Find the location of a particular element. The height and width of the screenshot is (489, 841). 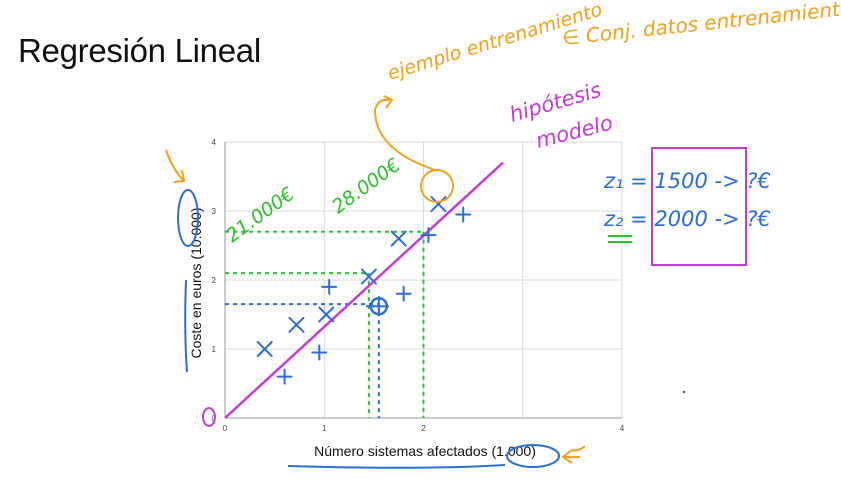

x-tick-label: 2 is located at coordinates (423, 428).